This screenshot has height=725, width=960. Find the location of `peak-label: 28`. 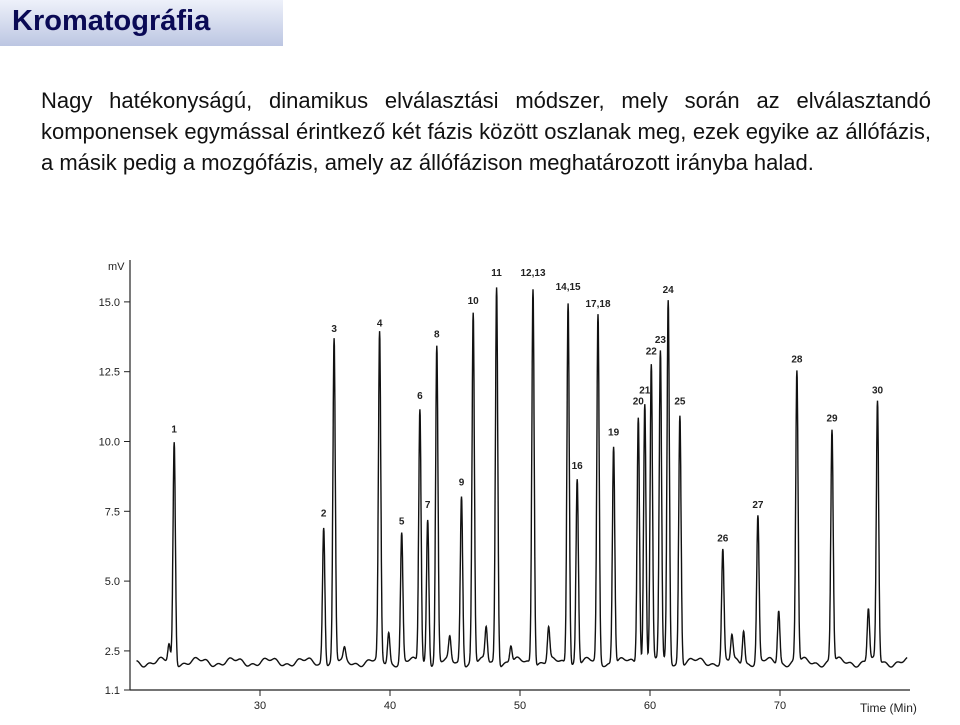

peak-label: 28 is located at coordinates (797, 360).